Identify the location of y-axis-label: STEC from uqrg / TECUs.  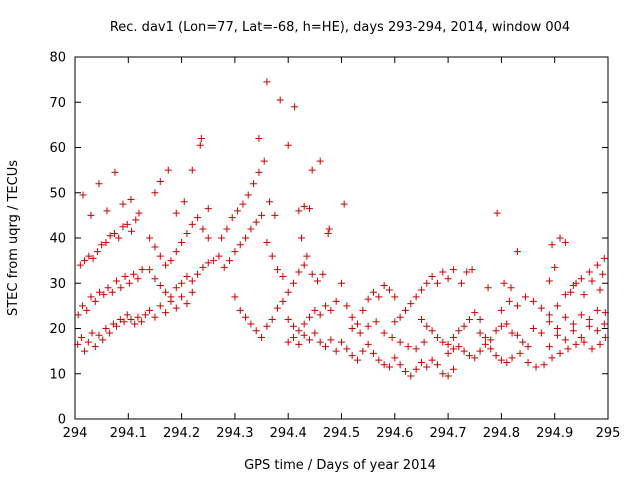
(13, 238).